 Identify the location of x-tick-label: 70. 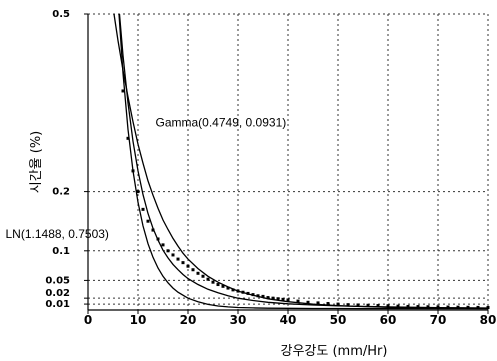
(438, 320).